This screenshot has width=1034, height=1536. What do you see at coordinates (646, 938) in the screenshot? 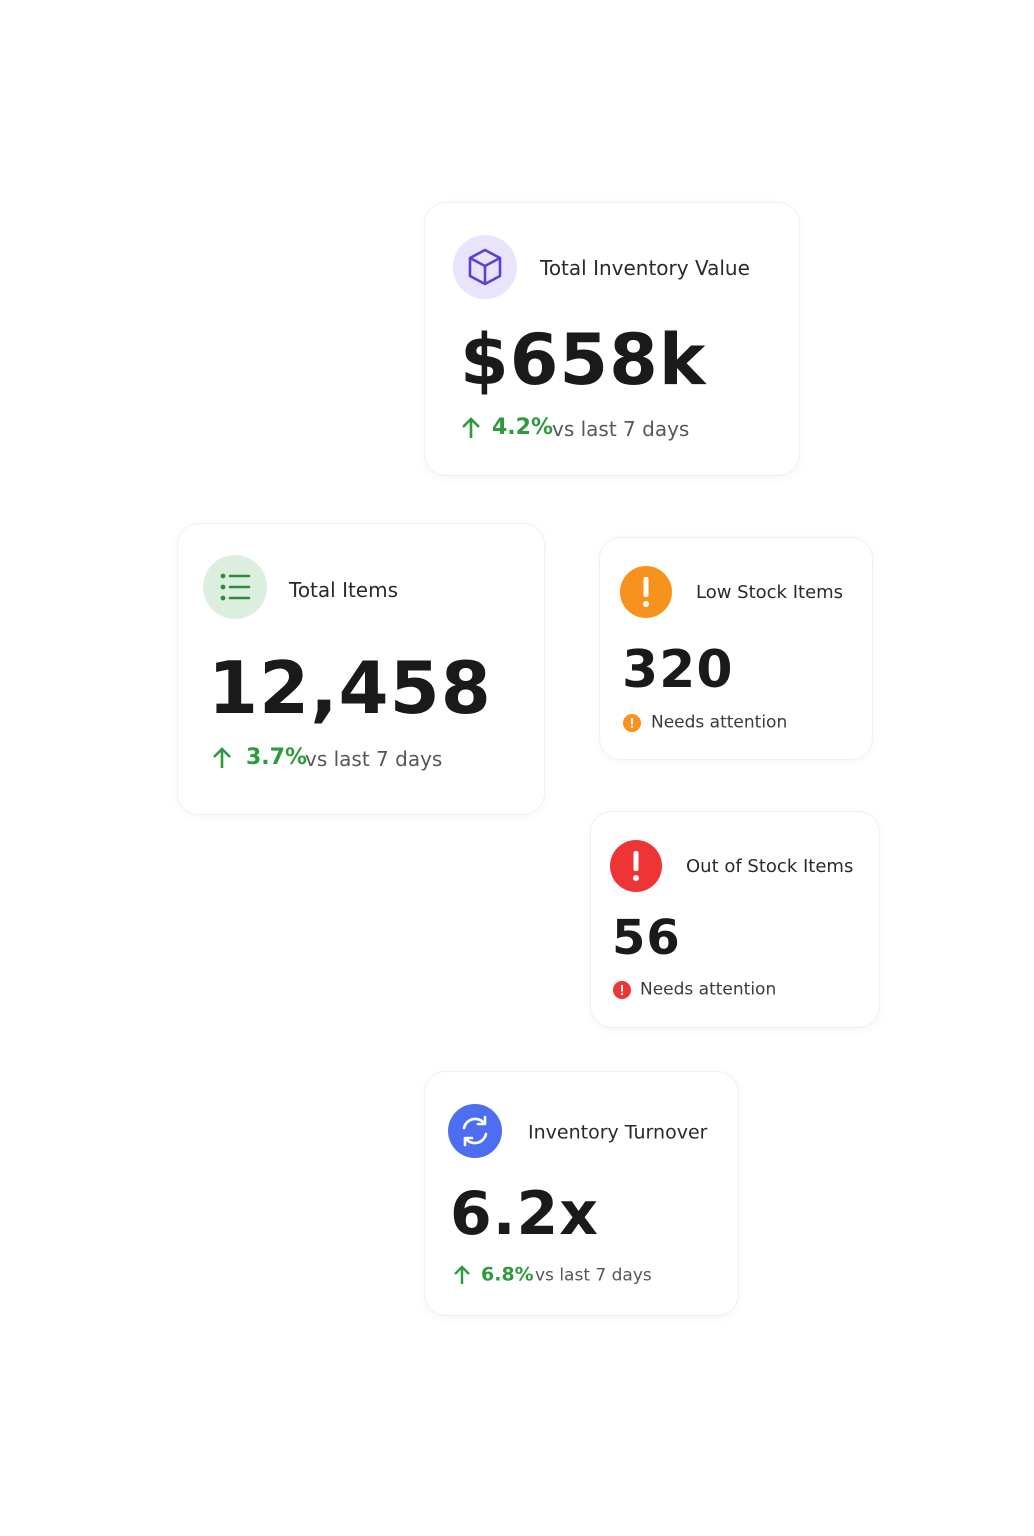
I see `card-value: 56` at bounding box center [646, 938].